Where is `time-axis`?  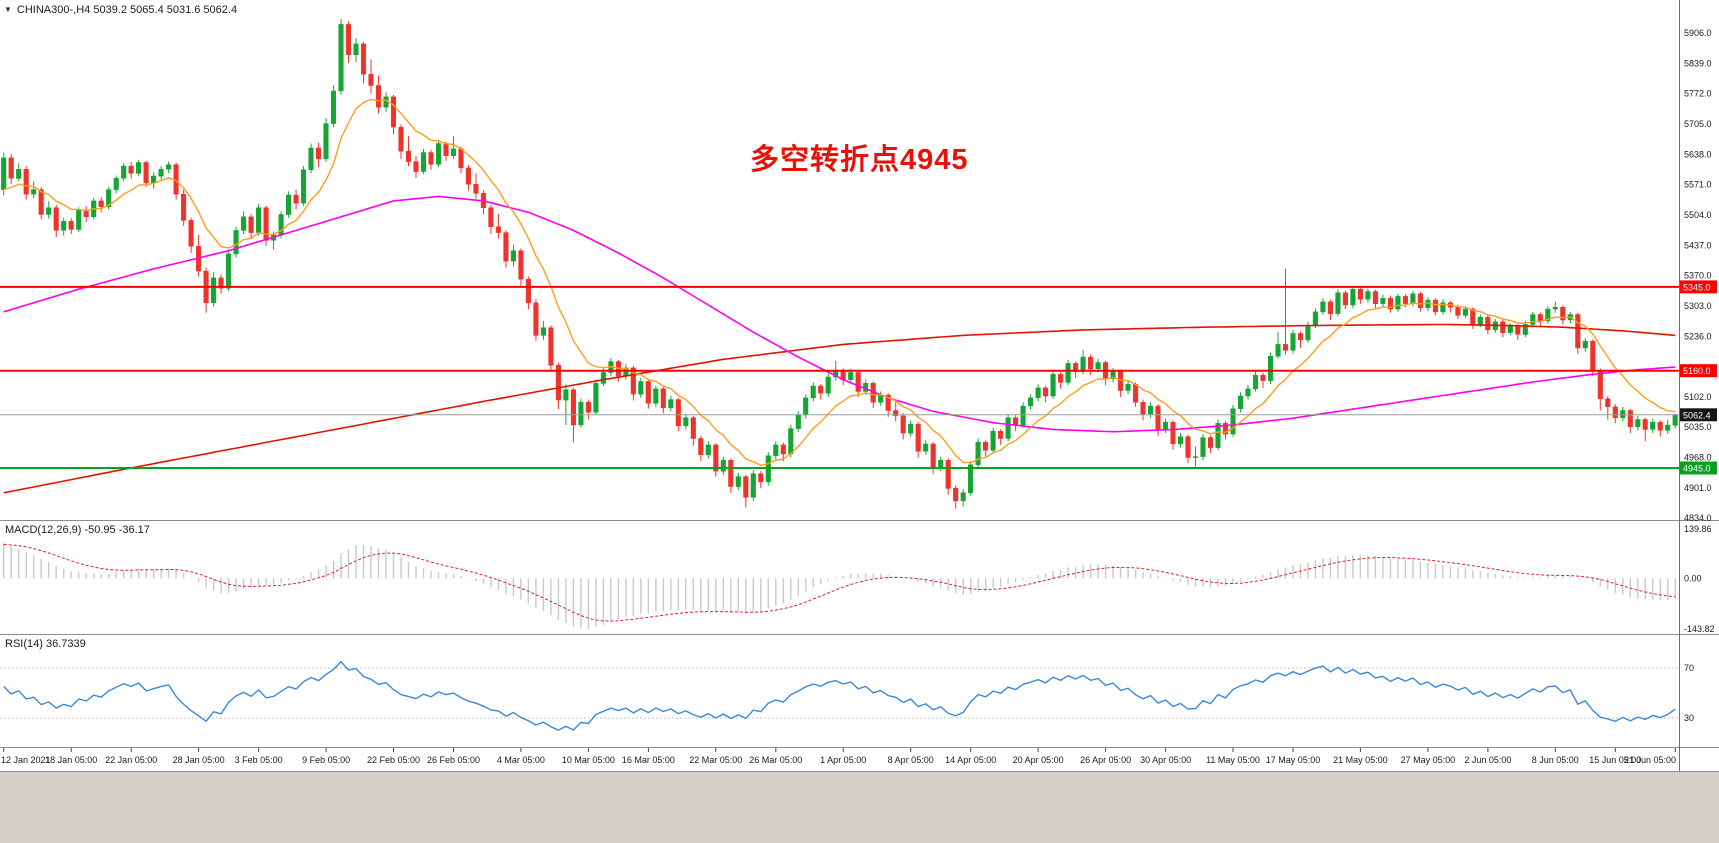
time-axis is located at coordinates (859, 759).